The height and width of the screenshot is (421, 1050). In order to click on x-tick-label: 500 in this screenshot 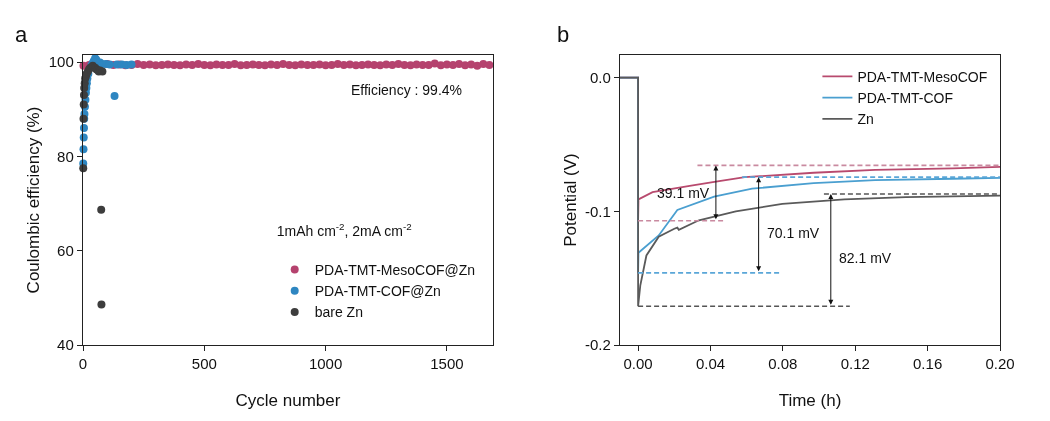, I will do `click(204, 364)`.